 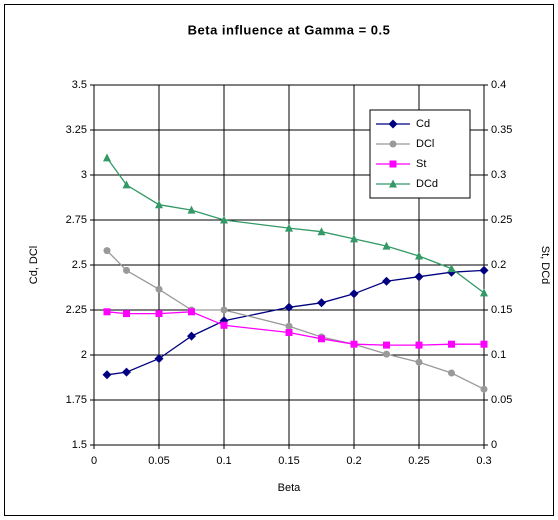 I want to click on y2-tick-label: 0.15, so click(x=501, y=310).